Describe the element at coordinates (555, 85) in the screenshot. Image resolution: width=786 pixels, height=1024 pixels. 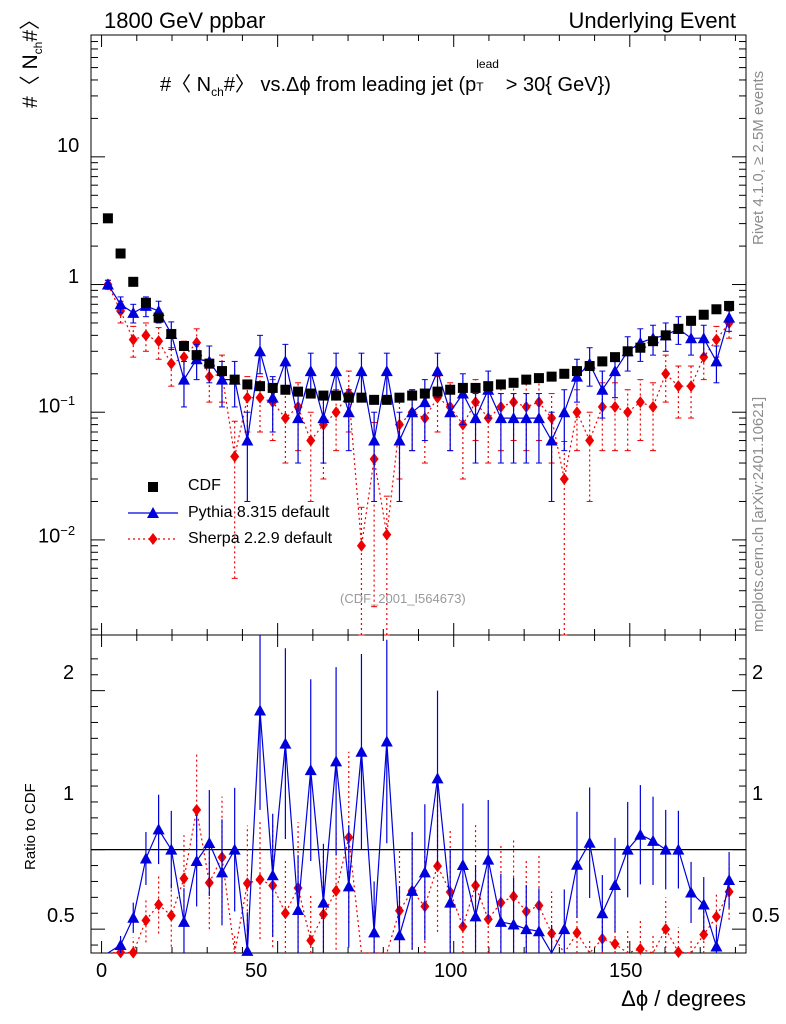
I see `title-part-3: > 30{ GeV})` at that location.